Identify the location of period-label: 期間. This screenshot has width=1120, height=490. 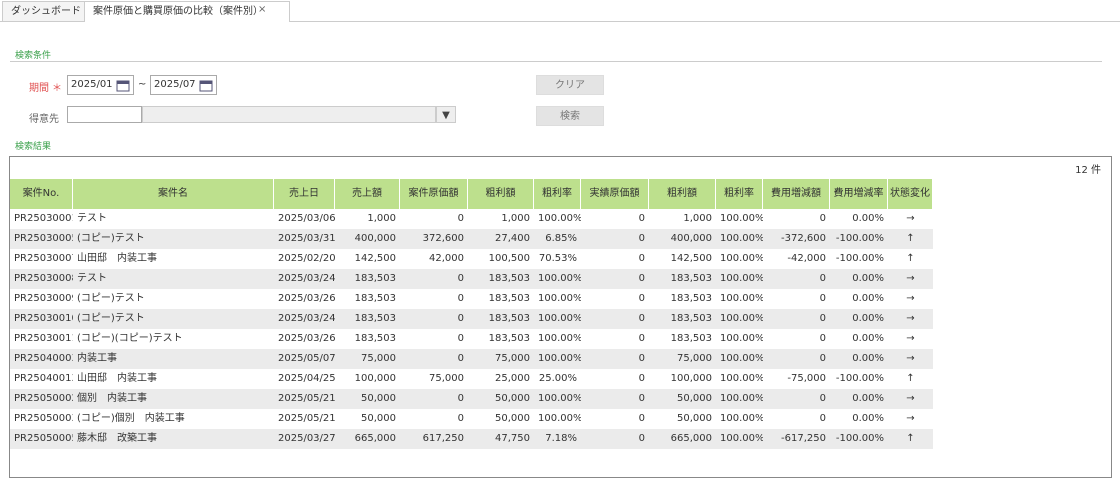
(39, 88).